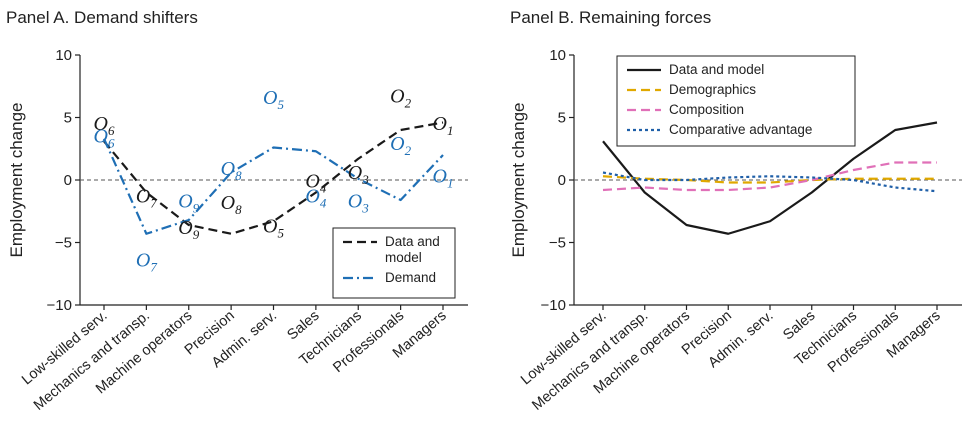 The image size is (972, 448). Describe the element at coordinates (16, 180) in the screenshot. I see `panel-a-y-axis-label: Employment change` at that location.